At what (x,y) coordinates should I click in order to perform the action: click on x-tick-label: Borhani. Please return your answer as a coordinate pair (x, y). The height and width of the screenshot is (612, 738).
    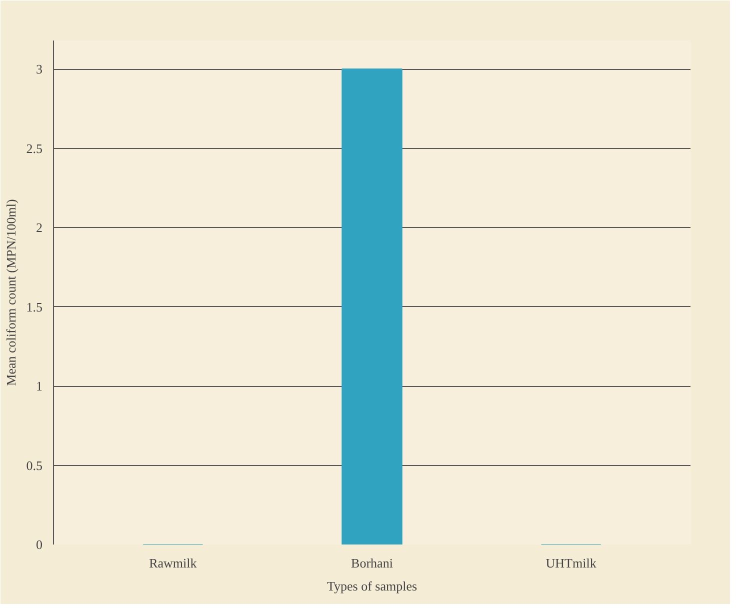
    Looking at the image, I should click on (372, 563).